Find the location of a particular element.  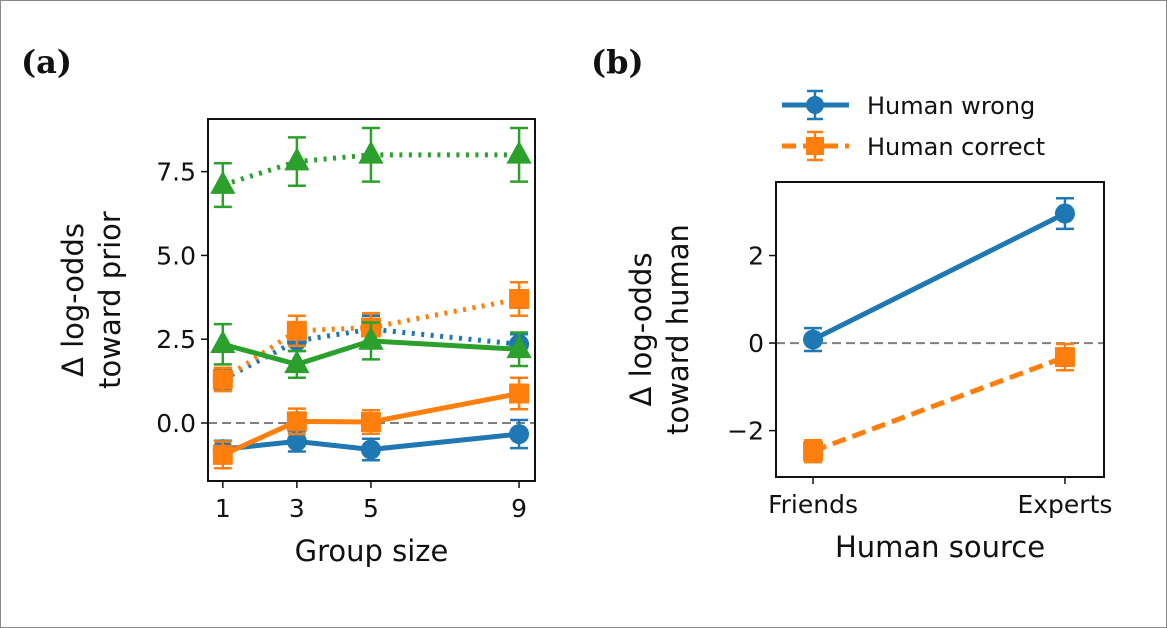

series-human-correct is located at coordinates (939, 403).